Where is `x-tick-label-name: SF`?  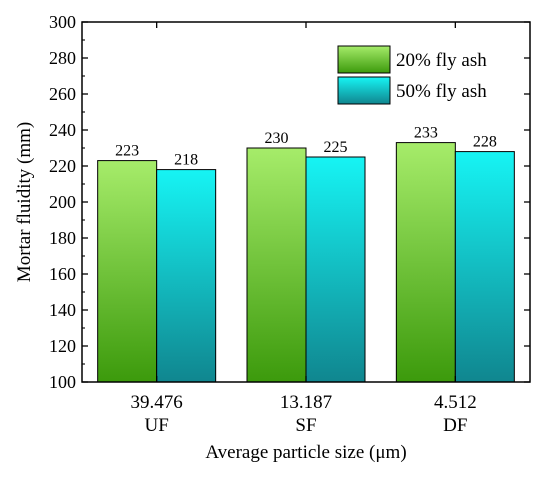 x-tick-label-name: SF is located at coordinates (305, 425).